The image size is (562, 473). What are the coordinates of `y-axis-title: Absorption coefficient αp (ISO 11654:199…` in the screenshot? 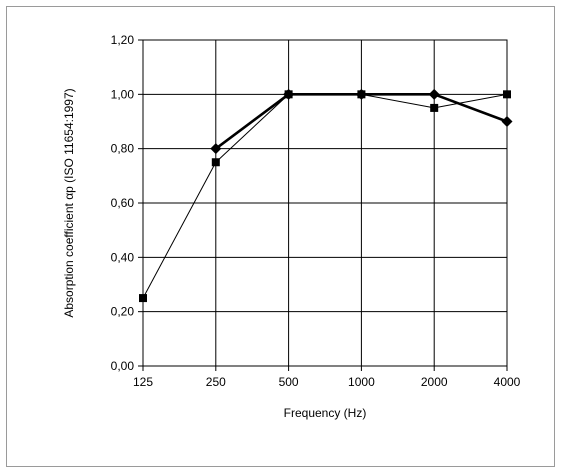 It's located at (69, 202).